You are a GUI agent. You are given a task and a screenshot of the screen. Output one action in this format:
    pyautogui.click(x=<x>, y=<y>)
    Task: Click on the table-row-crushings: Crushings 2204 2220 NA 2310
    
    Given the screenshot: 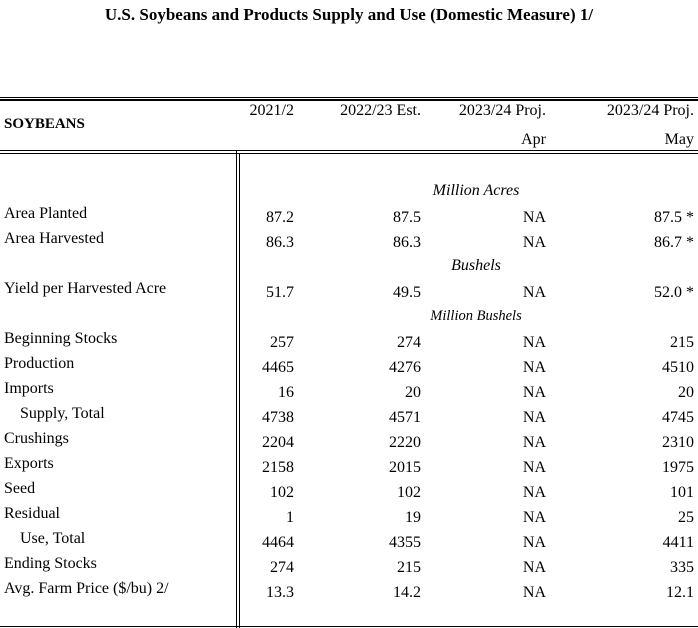 What is the action you would take?
    pyautogui.click(x=349, y=441)
    